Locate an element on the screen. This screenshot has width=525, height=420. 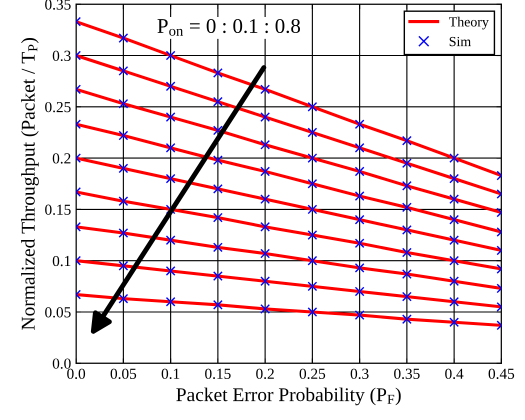
y-tick-label: 0.3 is located at coordinates (61, 56).